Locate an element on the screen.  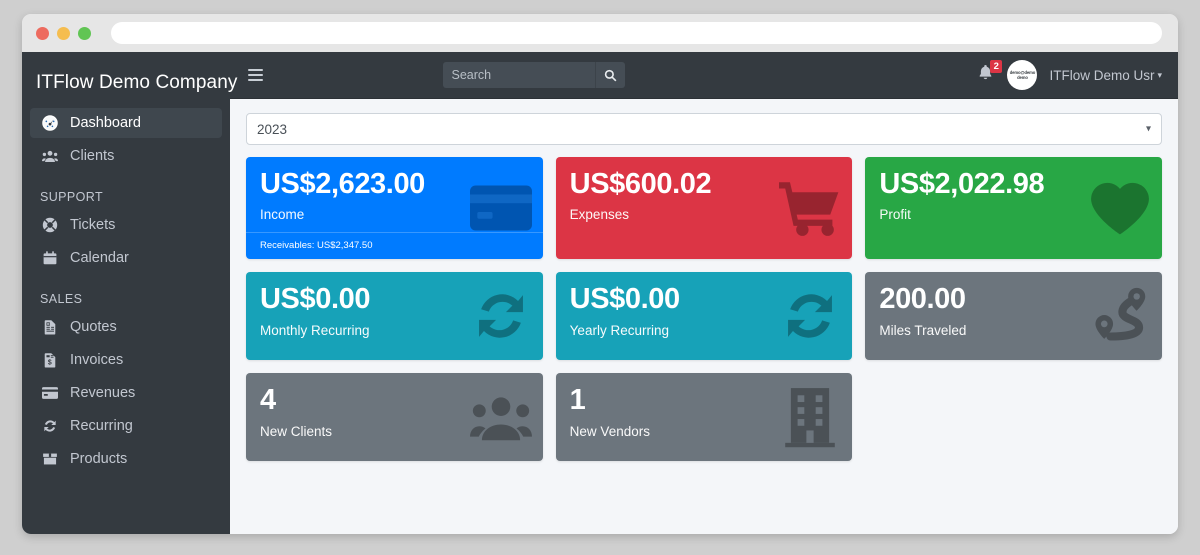
navbar-right: 2 demo@demo demo ITFlow Demo Usr ▾ is located at coordinates (1069, 74).